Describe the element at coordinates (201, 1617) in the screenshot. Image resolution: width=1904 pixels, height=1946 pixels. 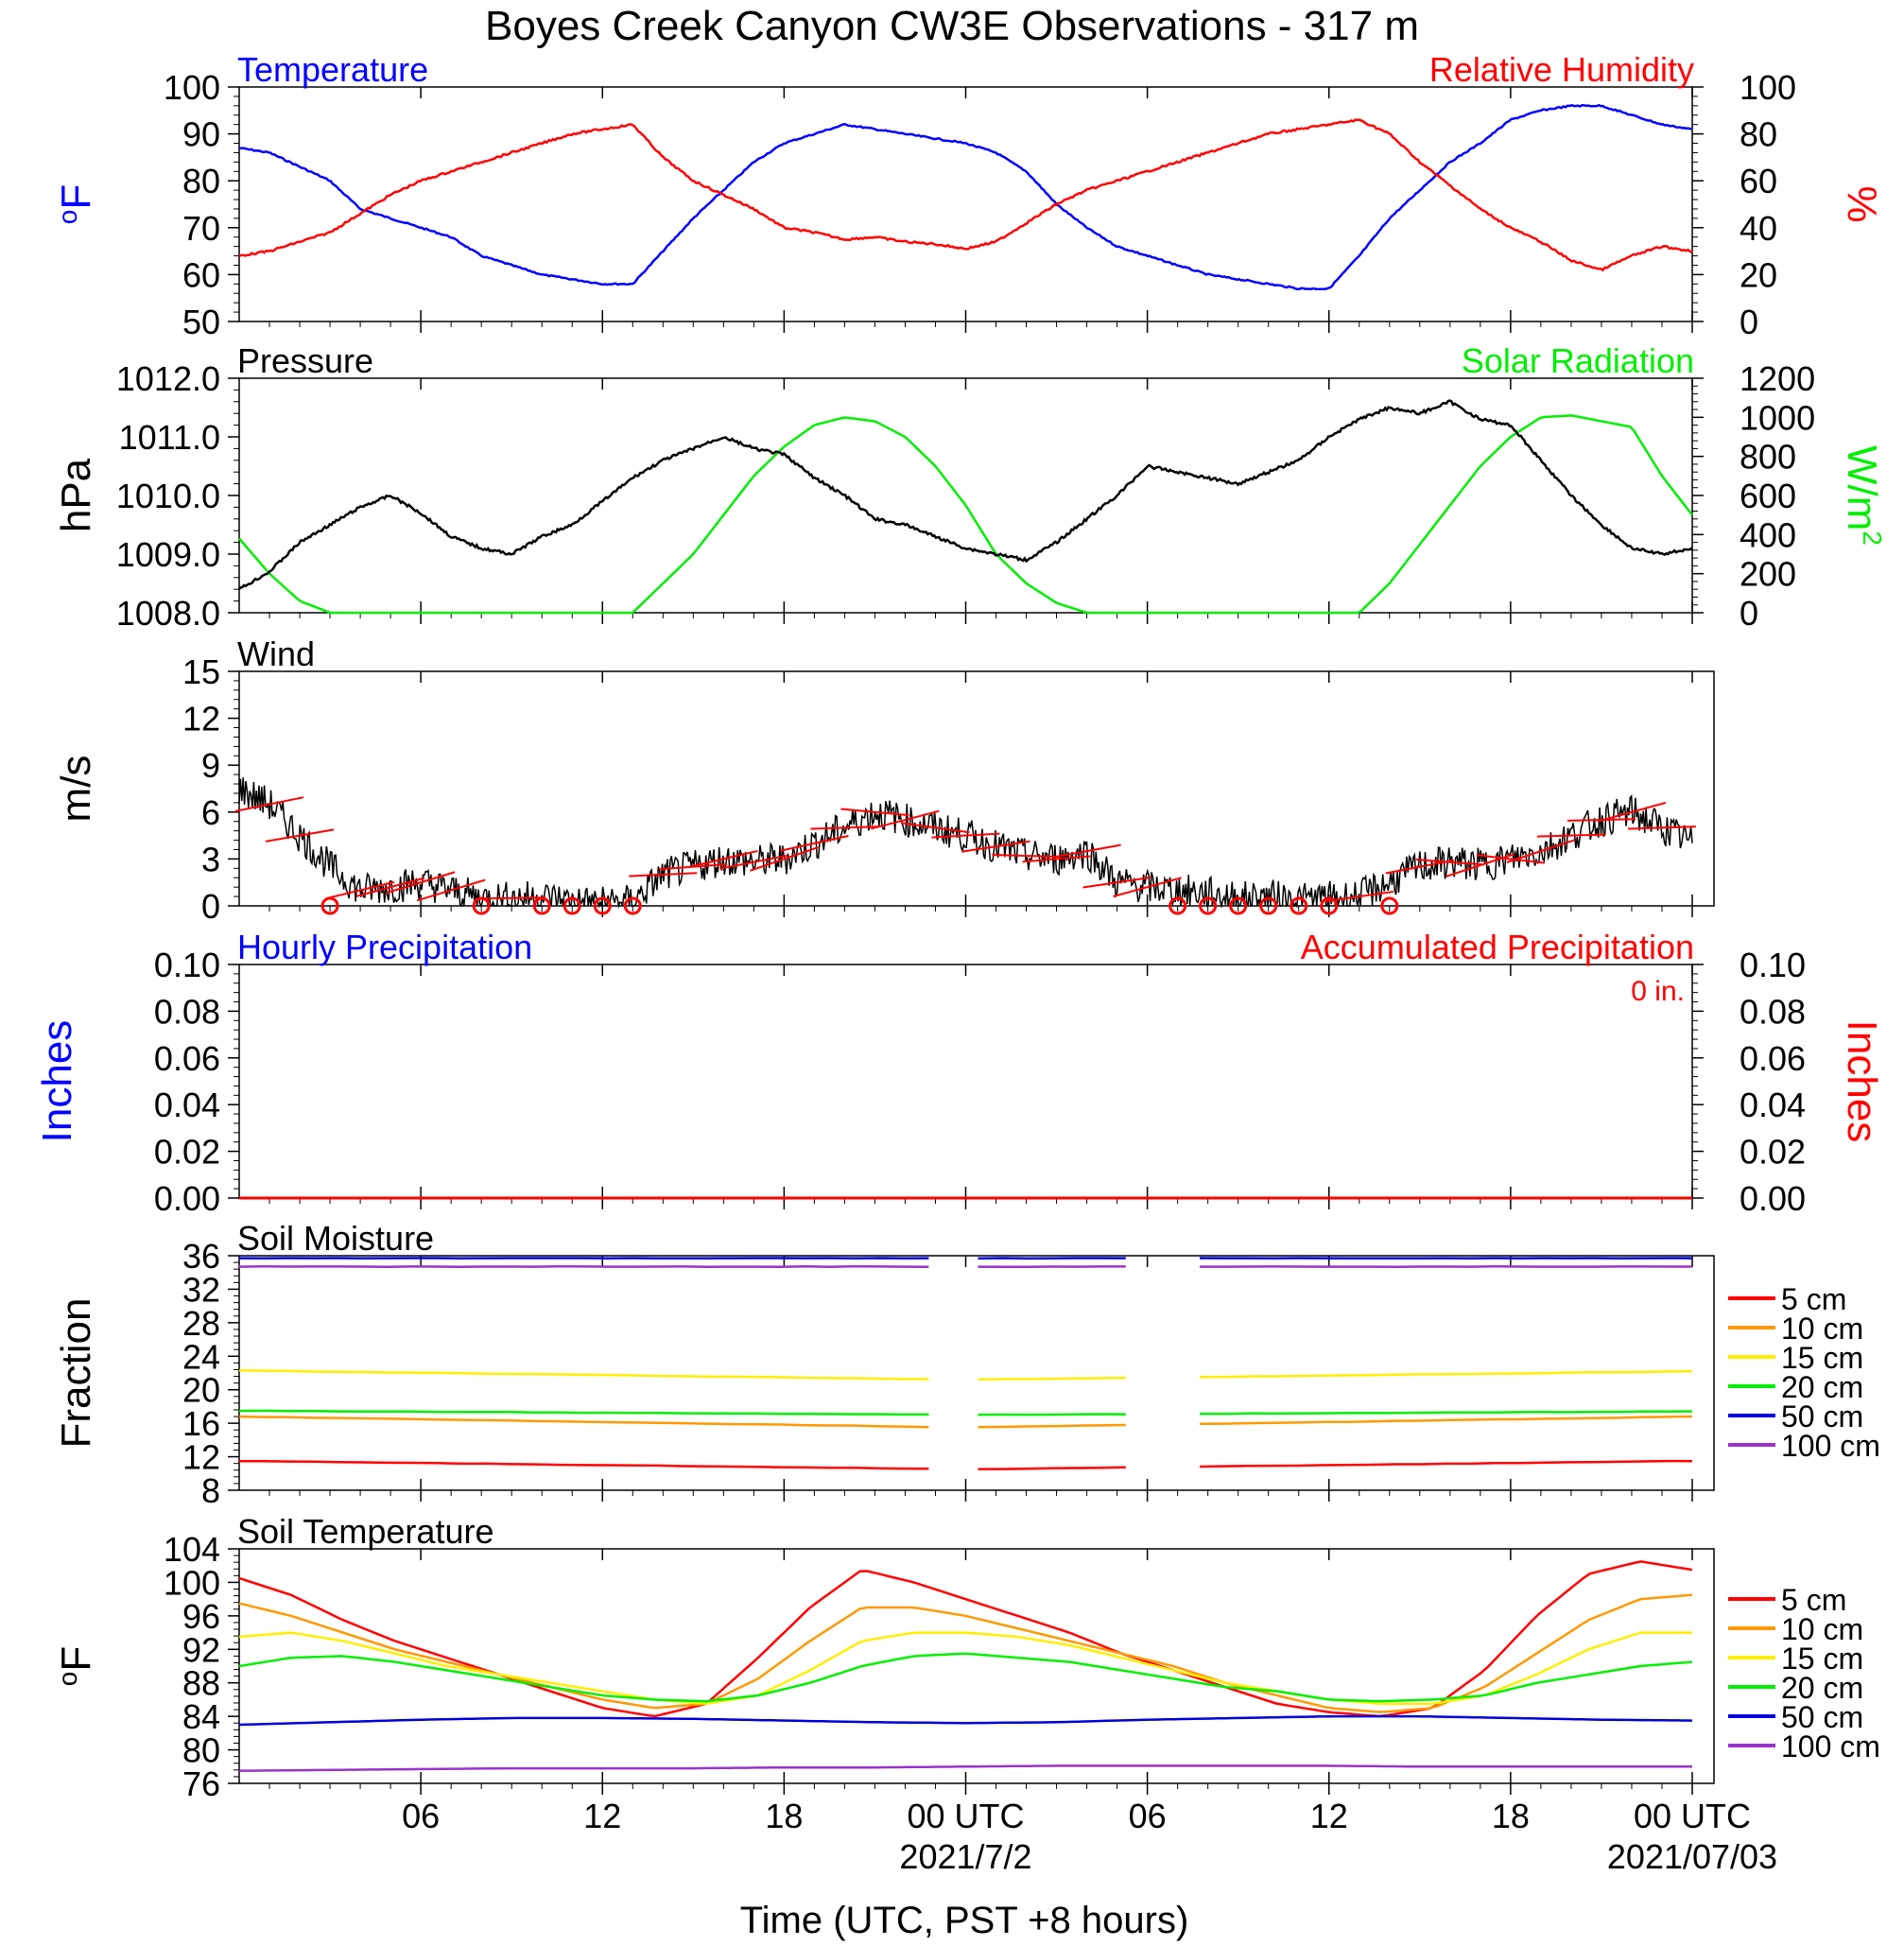
I see `y-tick-label: 96` at that location.